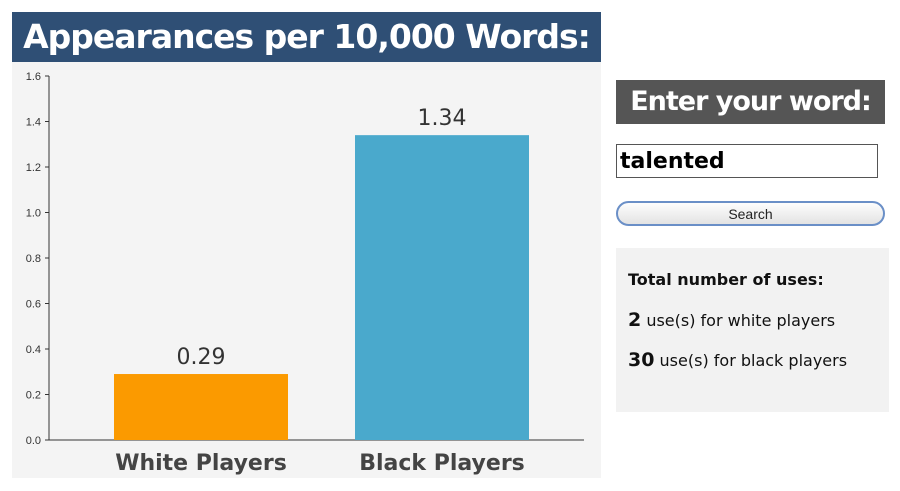  I want to click on y-tick-label: 1.6, so click(33, 77).